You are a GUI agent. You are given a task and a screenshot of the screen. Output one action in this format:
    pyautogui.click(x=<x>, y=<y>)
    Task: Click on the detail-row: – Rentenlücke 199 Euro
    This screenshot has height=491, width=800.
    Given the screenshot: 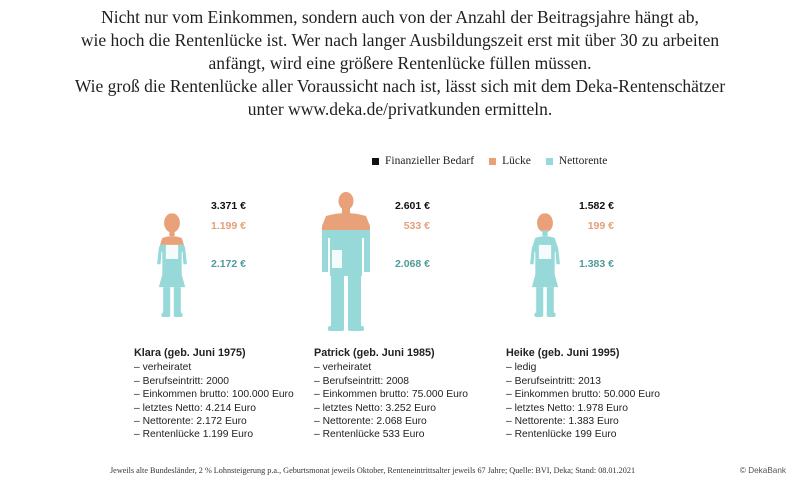 What is the action you would take?
    pyautogui.click(x=561, y=435)
    